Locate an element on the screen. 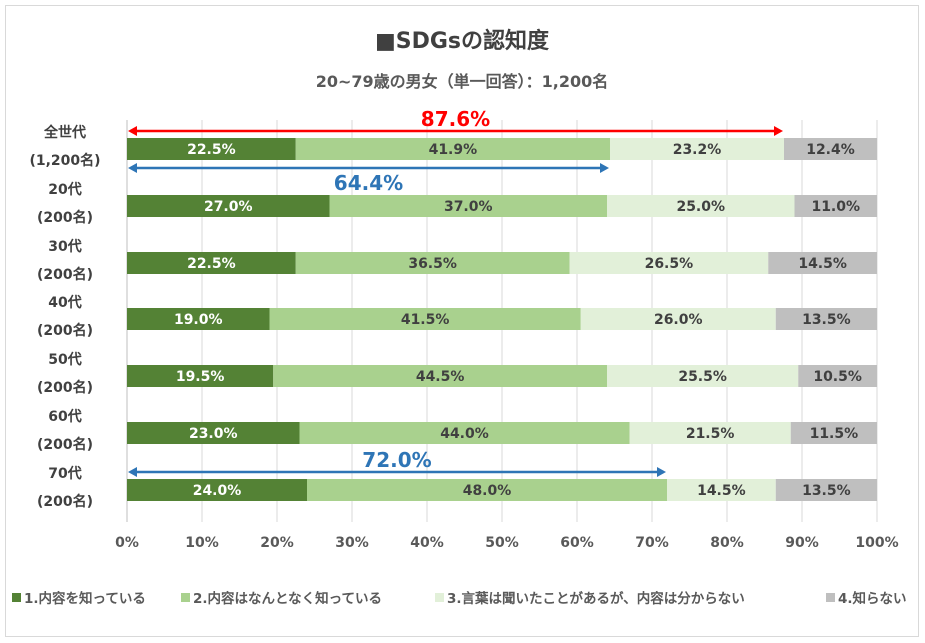 Image resolution: width=925 pixels, height=643 pixels. bar-value-label: 41.5% is located at coordinates (425, 320).